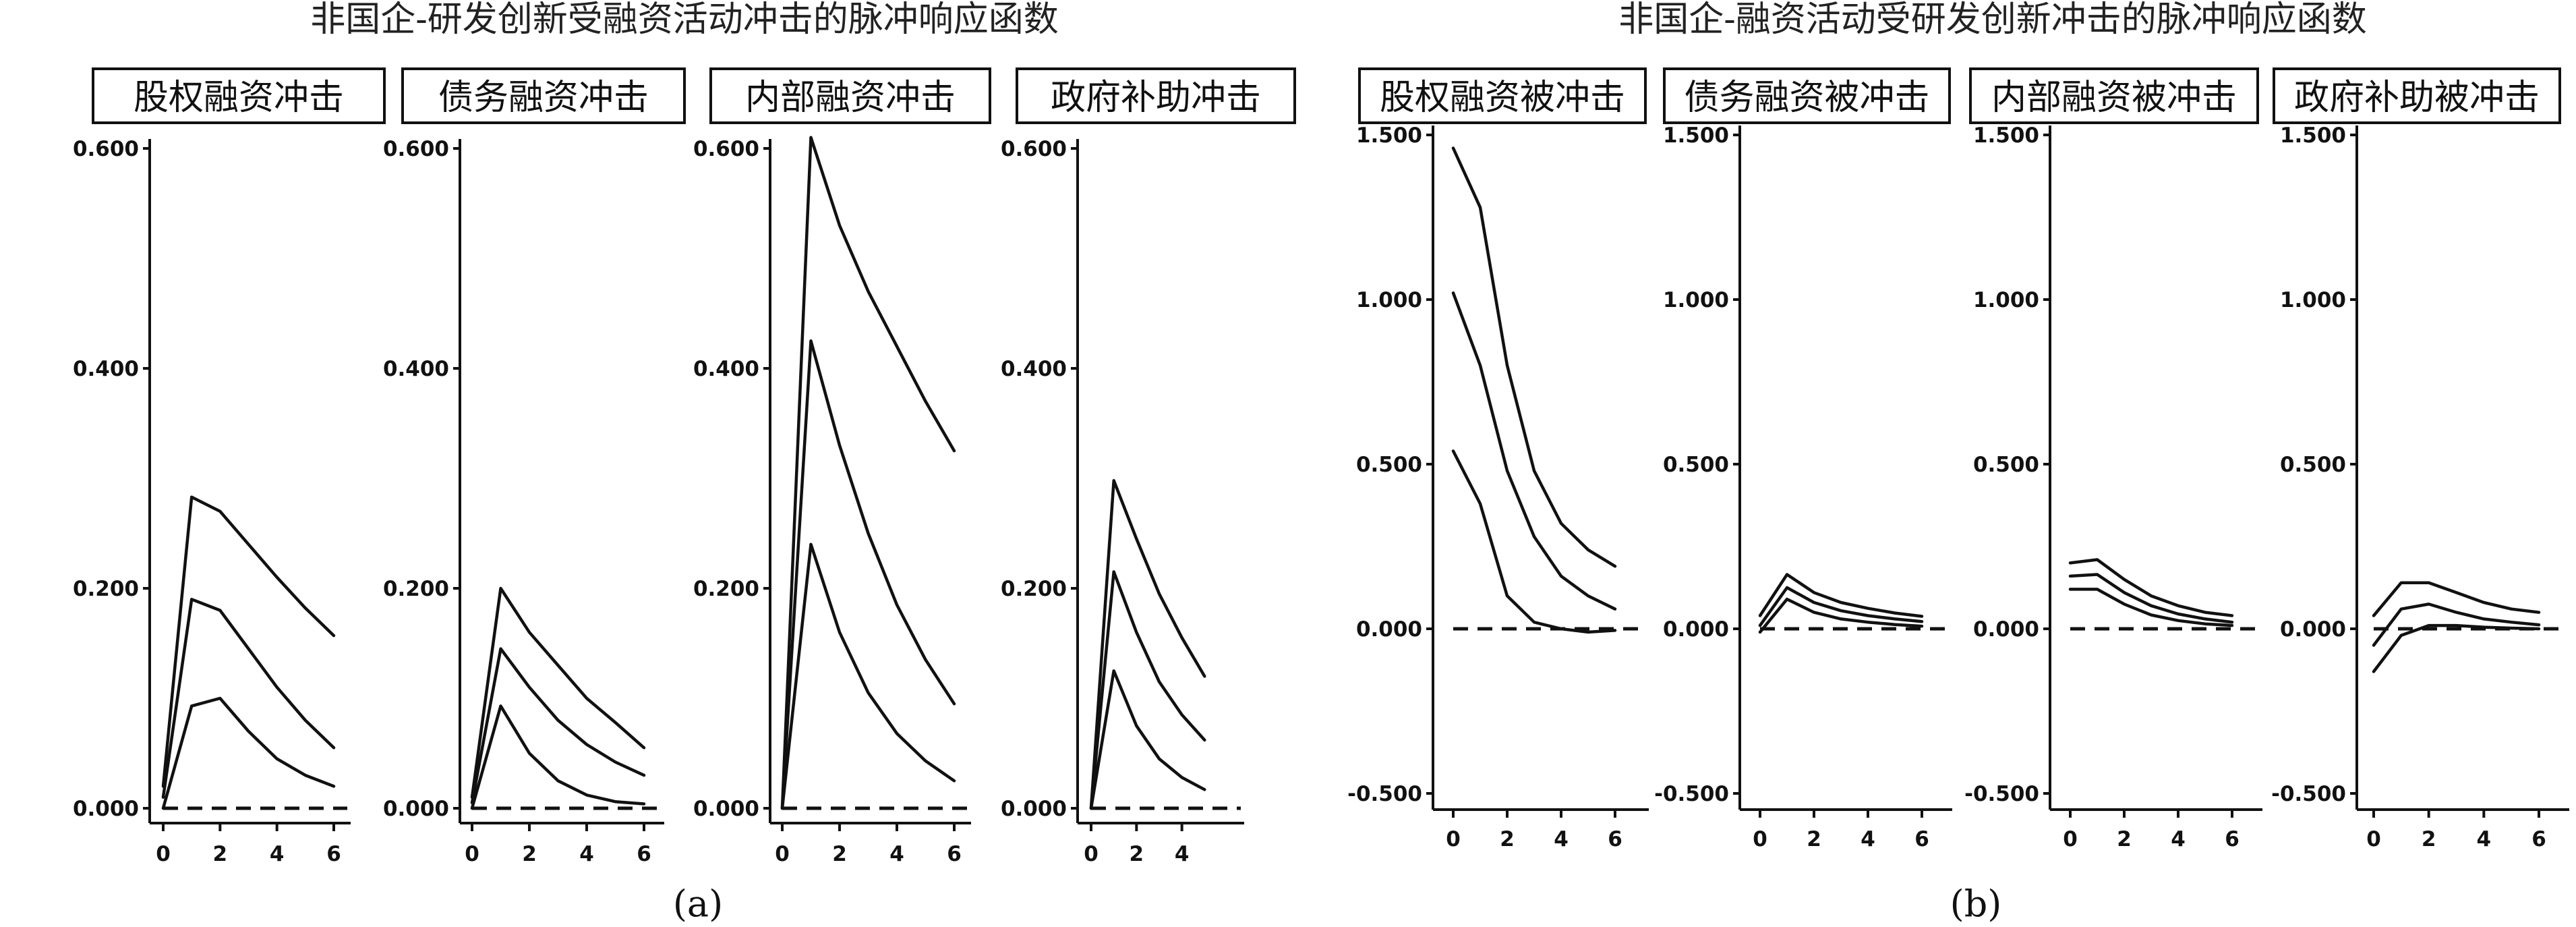 Image resolution: width=2576 pixels, height=927 pixels. I want to click on subfigure-label-b: (b), so click(1976, 903).